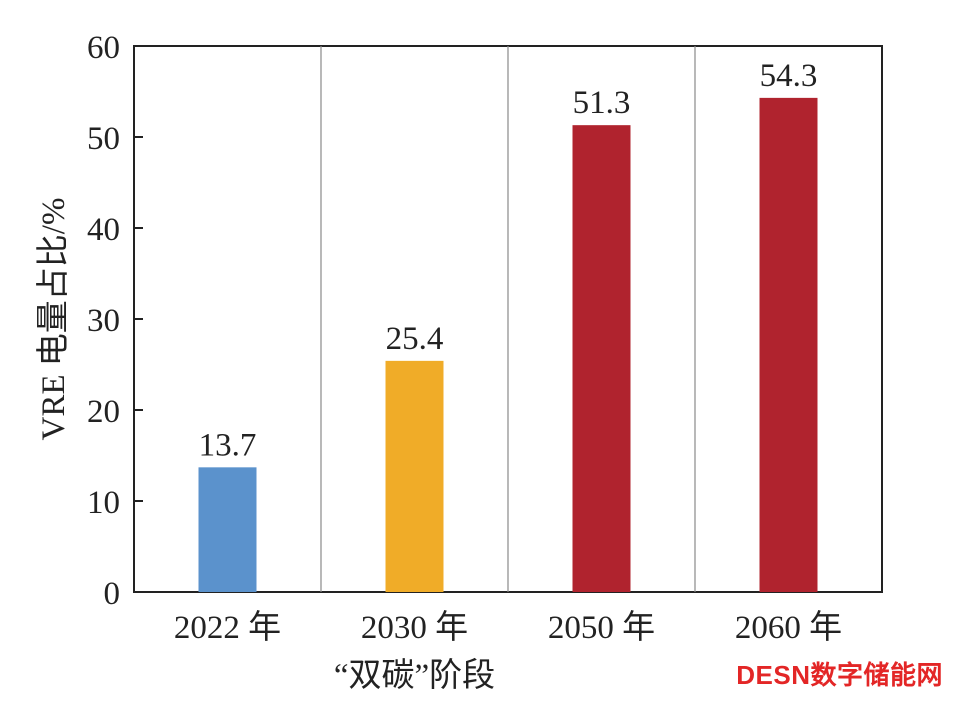  What do you see at coordinates (103, 48) in the screenshot?
I see `y-tick-label: 60` at bounding box center [103, 48].